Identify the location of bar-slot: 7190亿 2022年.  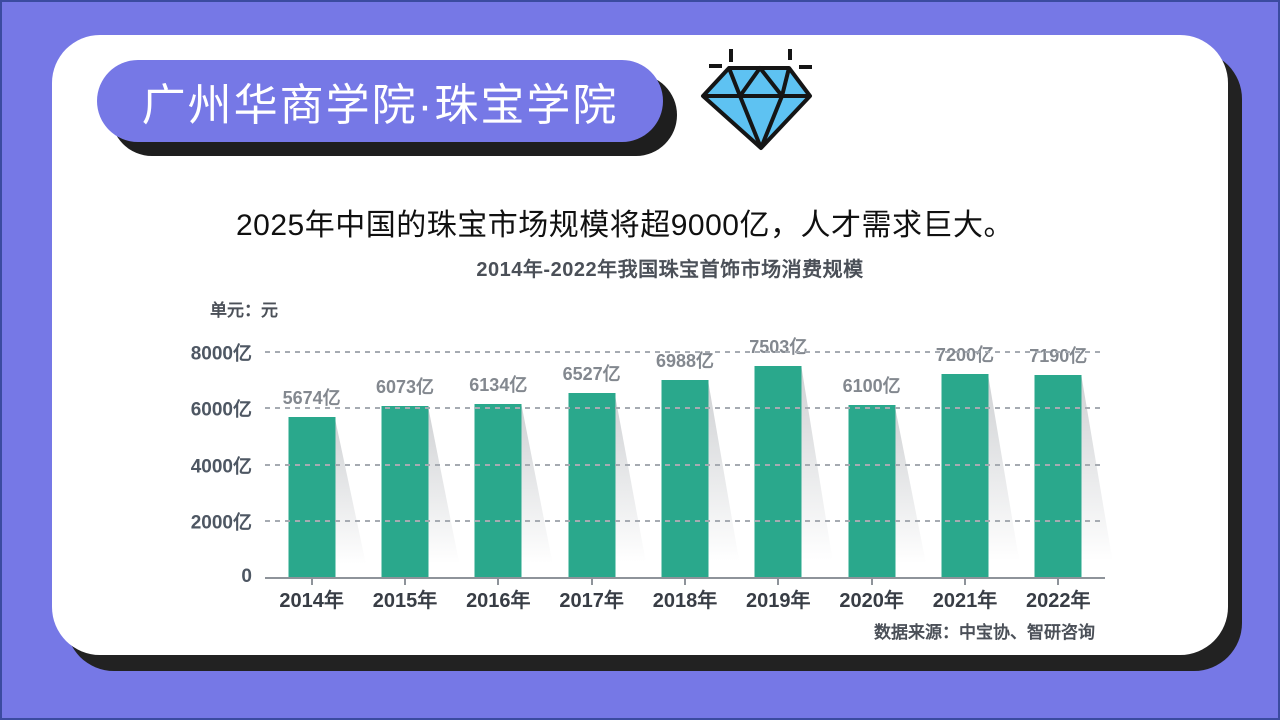
(1064, 477).